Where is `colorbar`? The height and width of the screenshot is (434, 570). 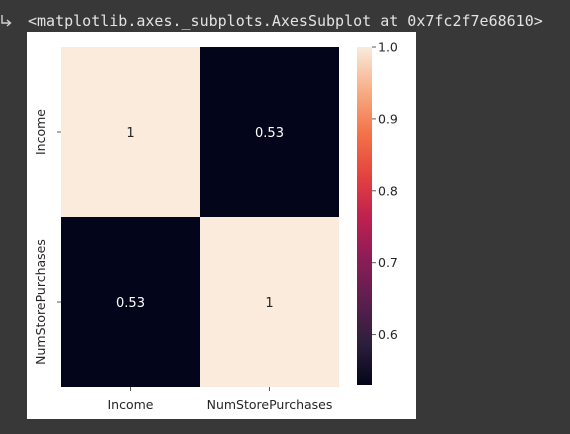 colorbar is located at coordinates (364, 216).